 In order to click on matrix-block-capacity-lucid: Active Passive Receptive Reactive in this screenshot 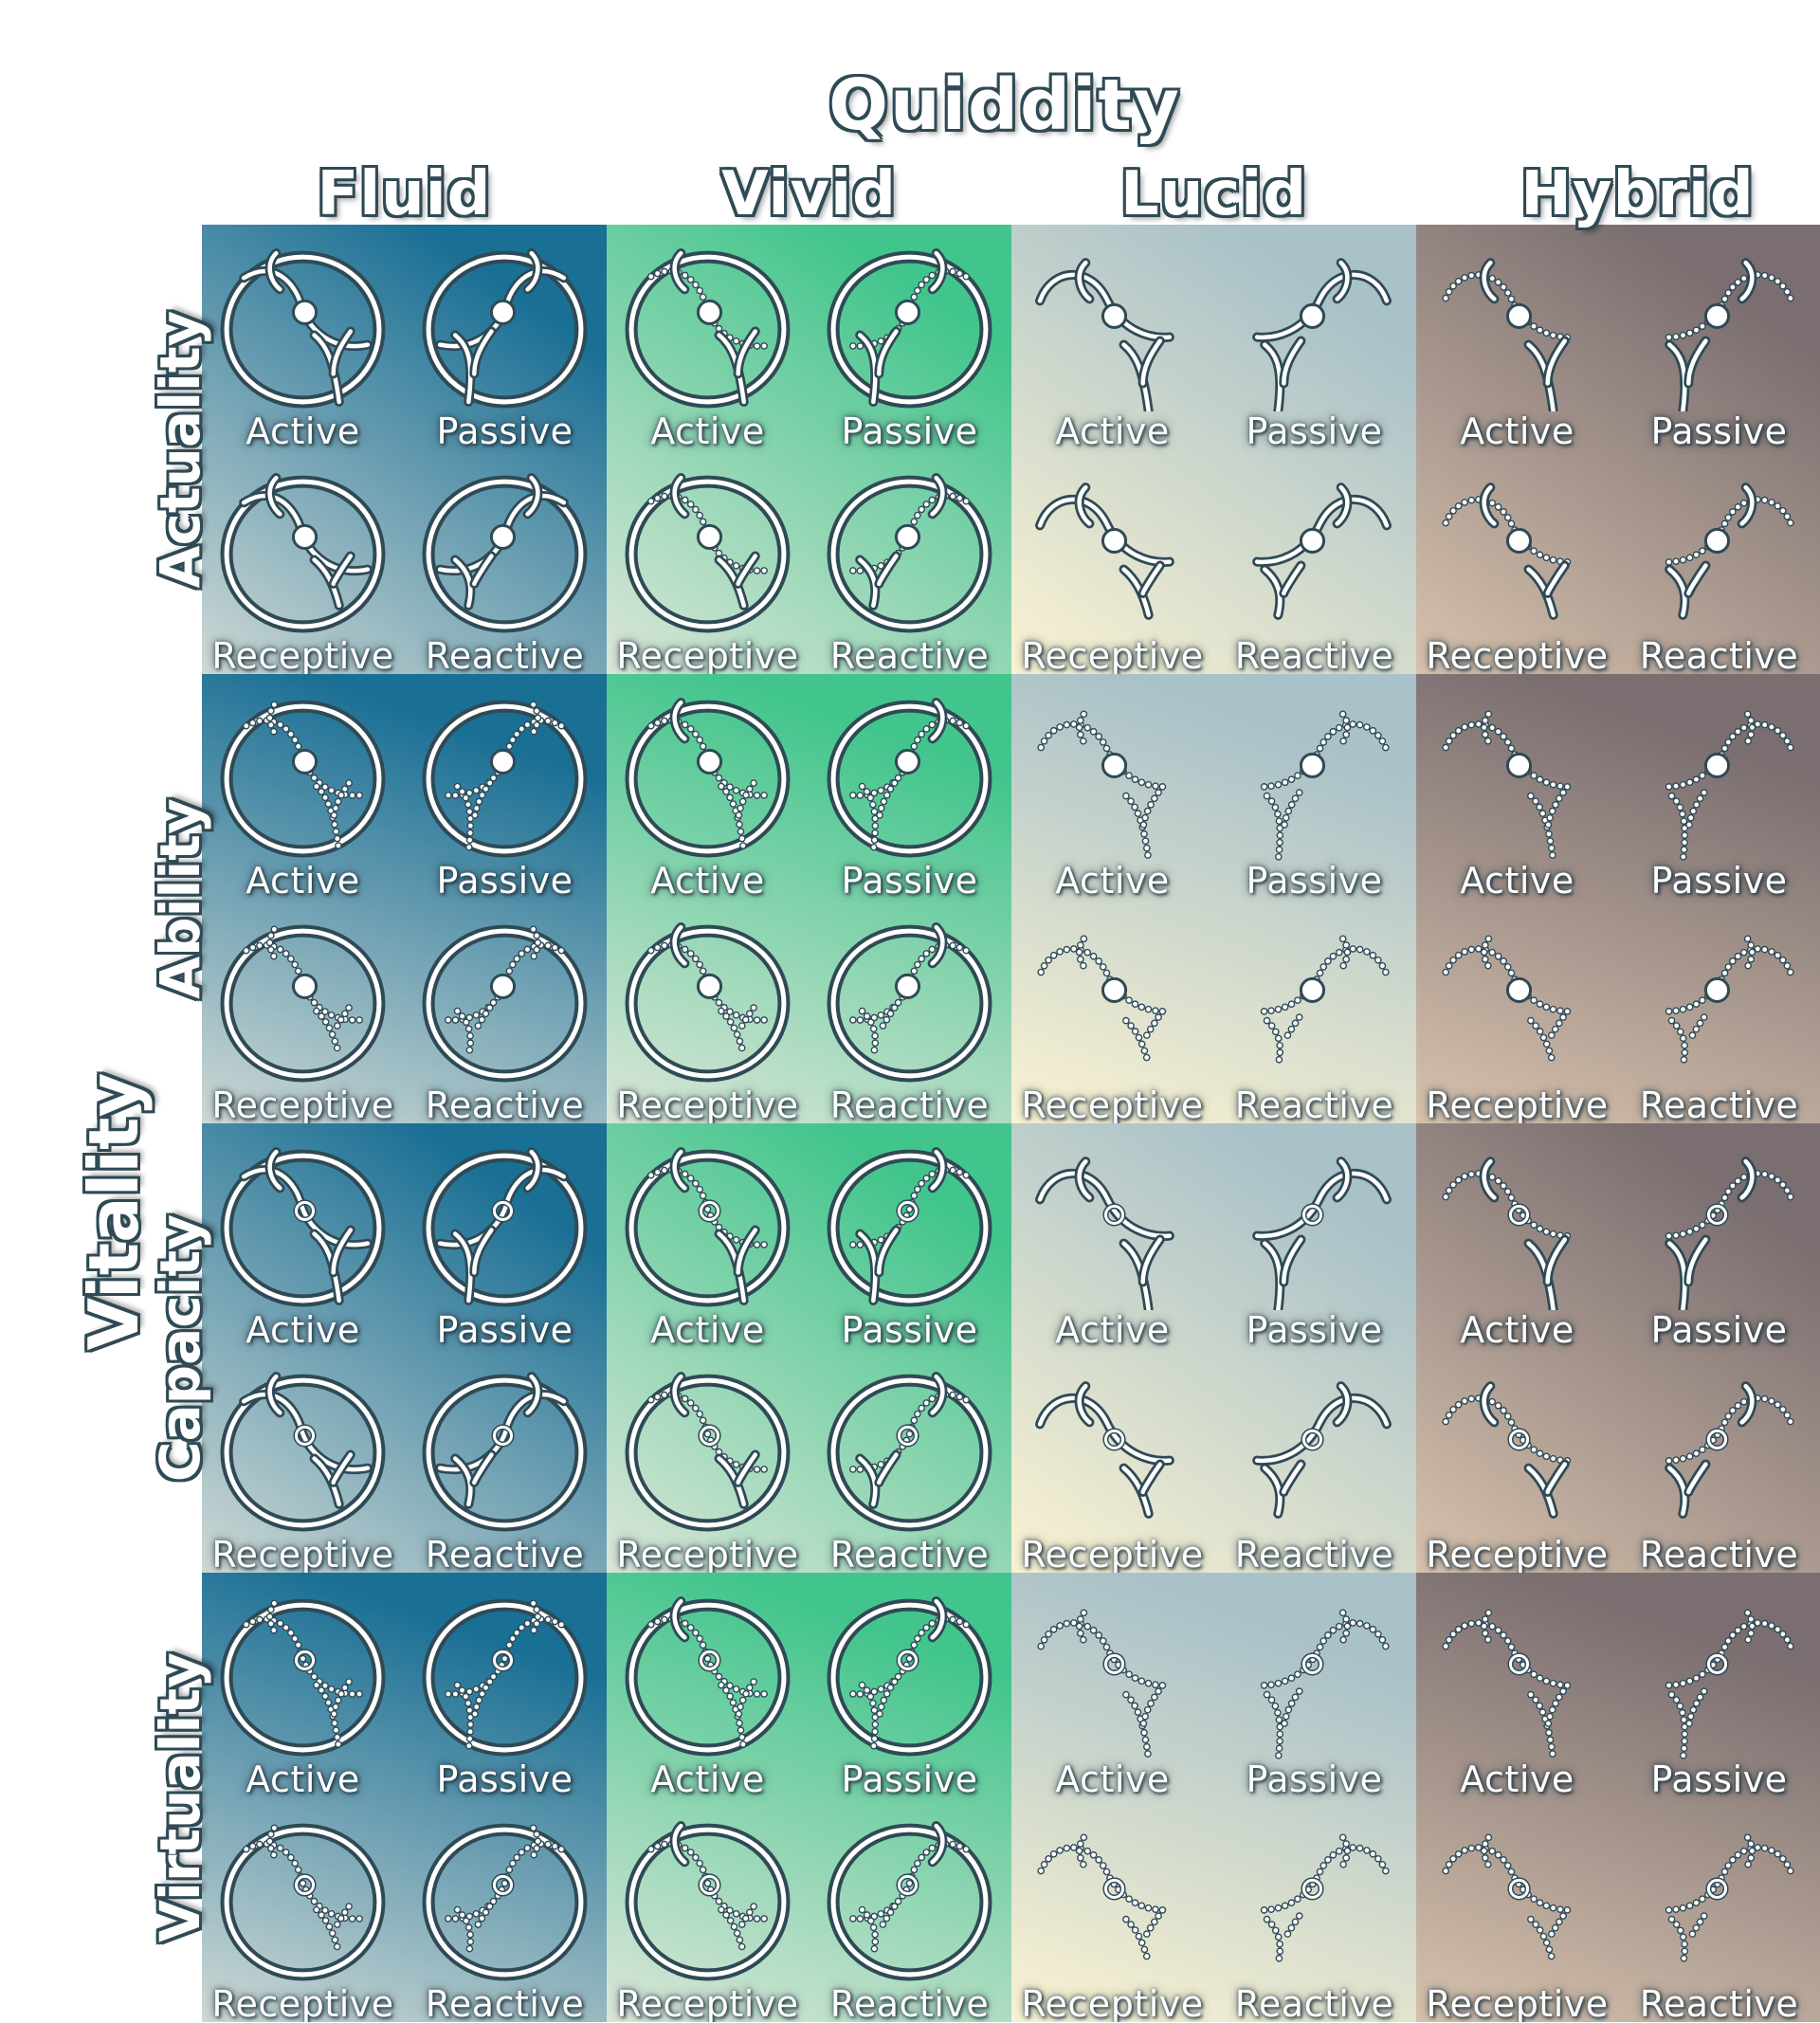, I will do `click(1213, 1348)`.